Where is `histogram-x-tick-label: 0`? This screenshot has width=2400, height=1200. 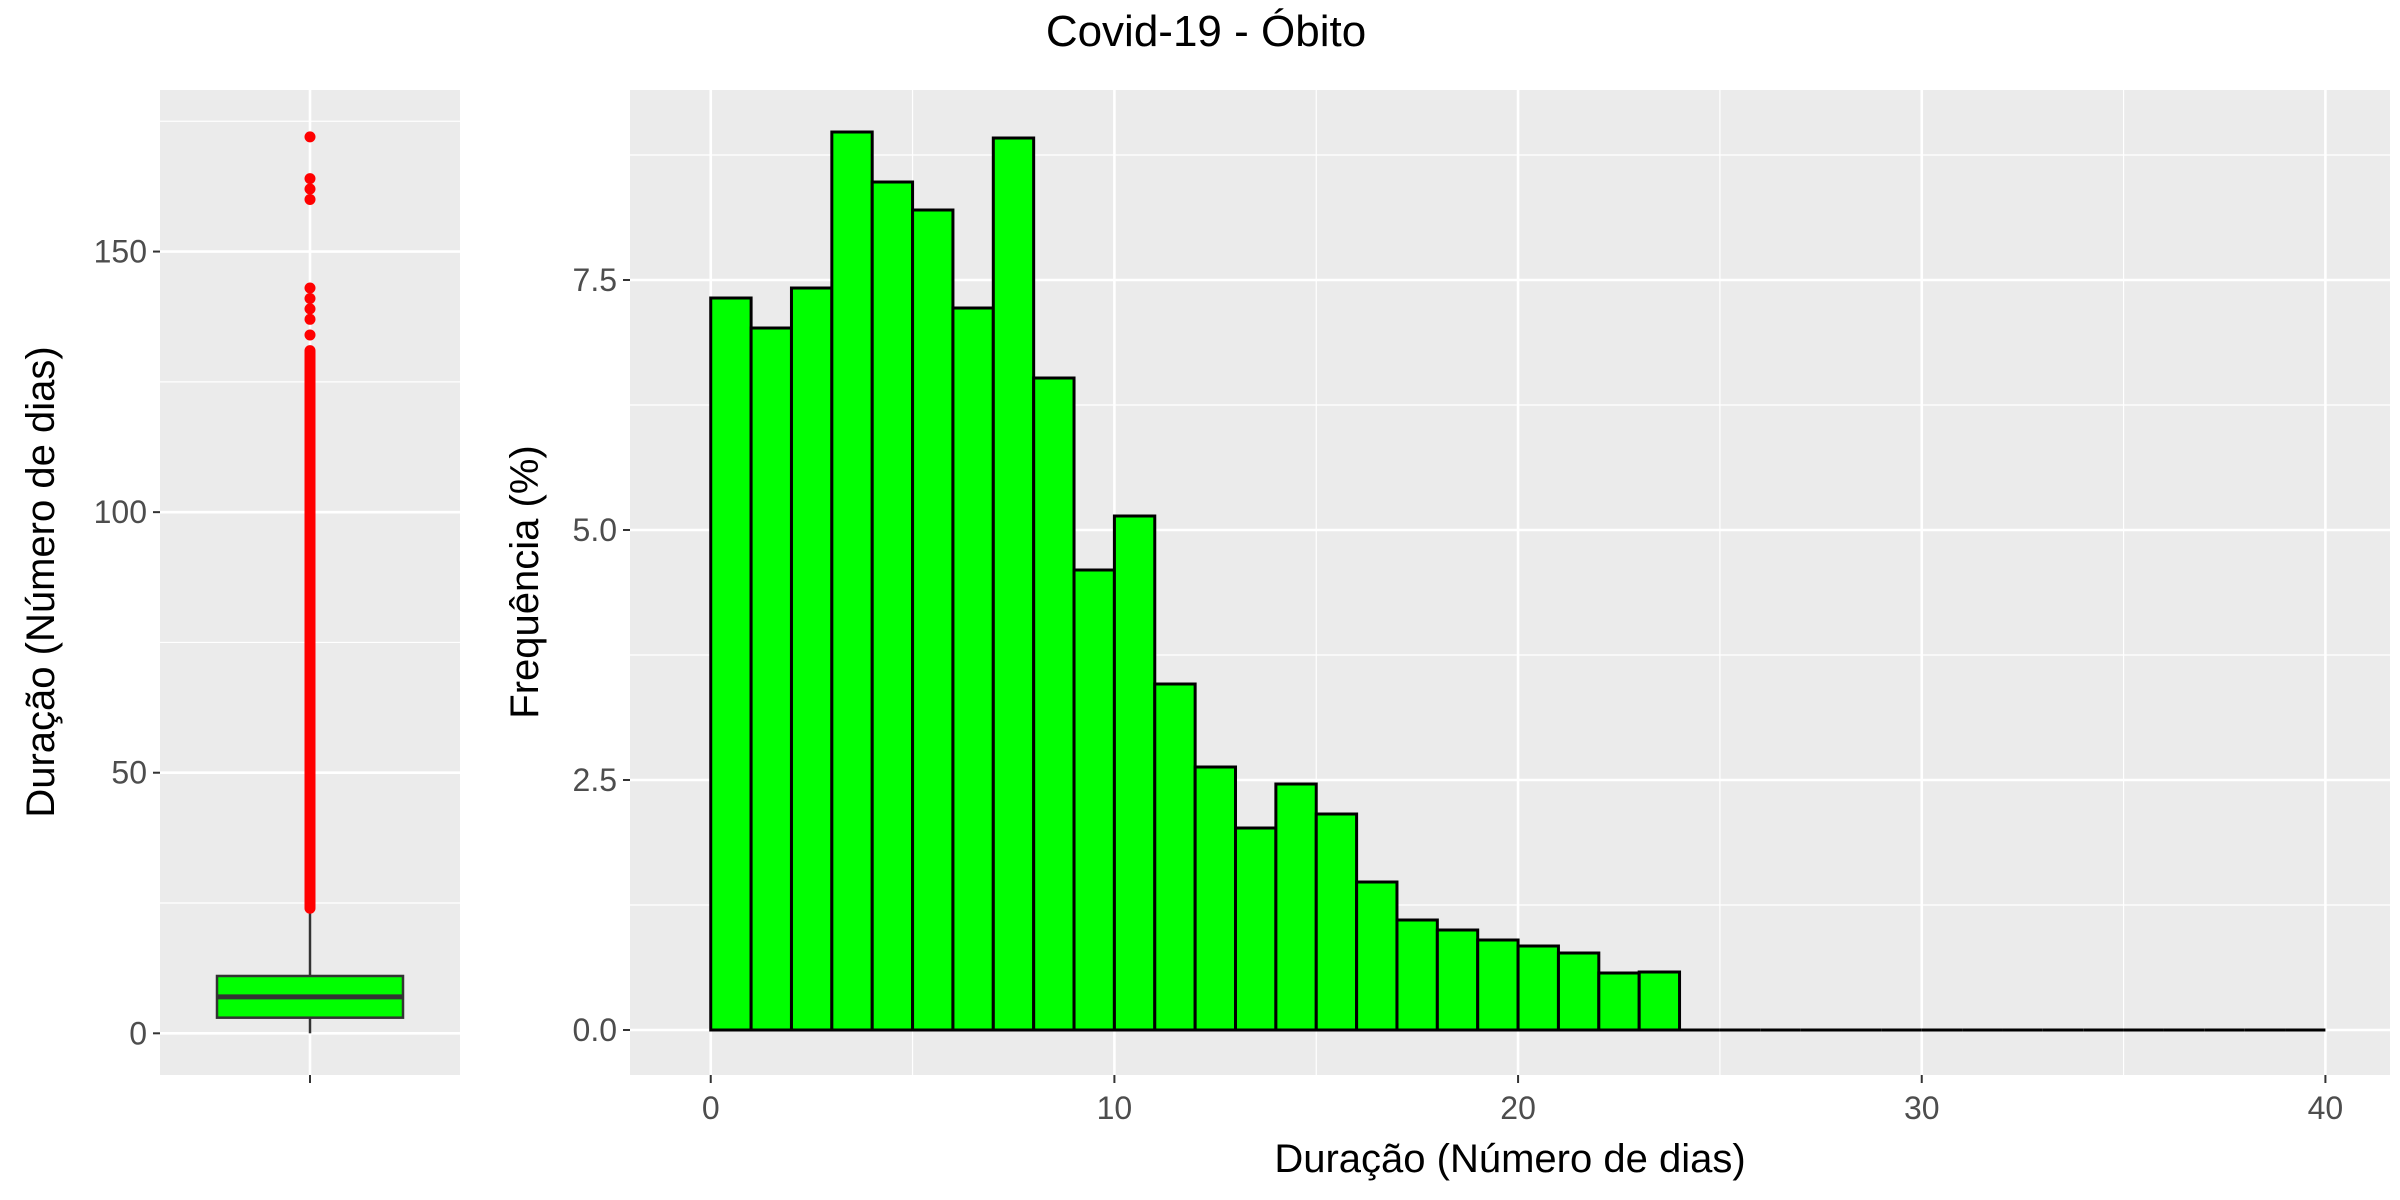 histogram-x-tick-label: 0 is located at coordinates (711, 1108).